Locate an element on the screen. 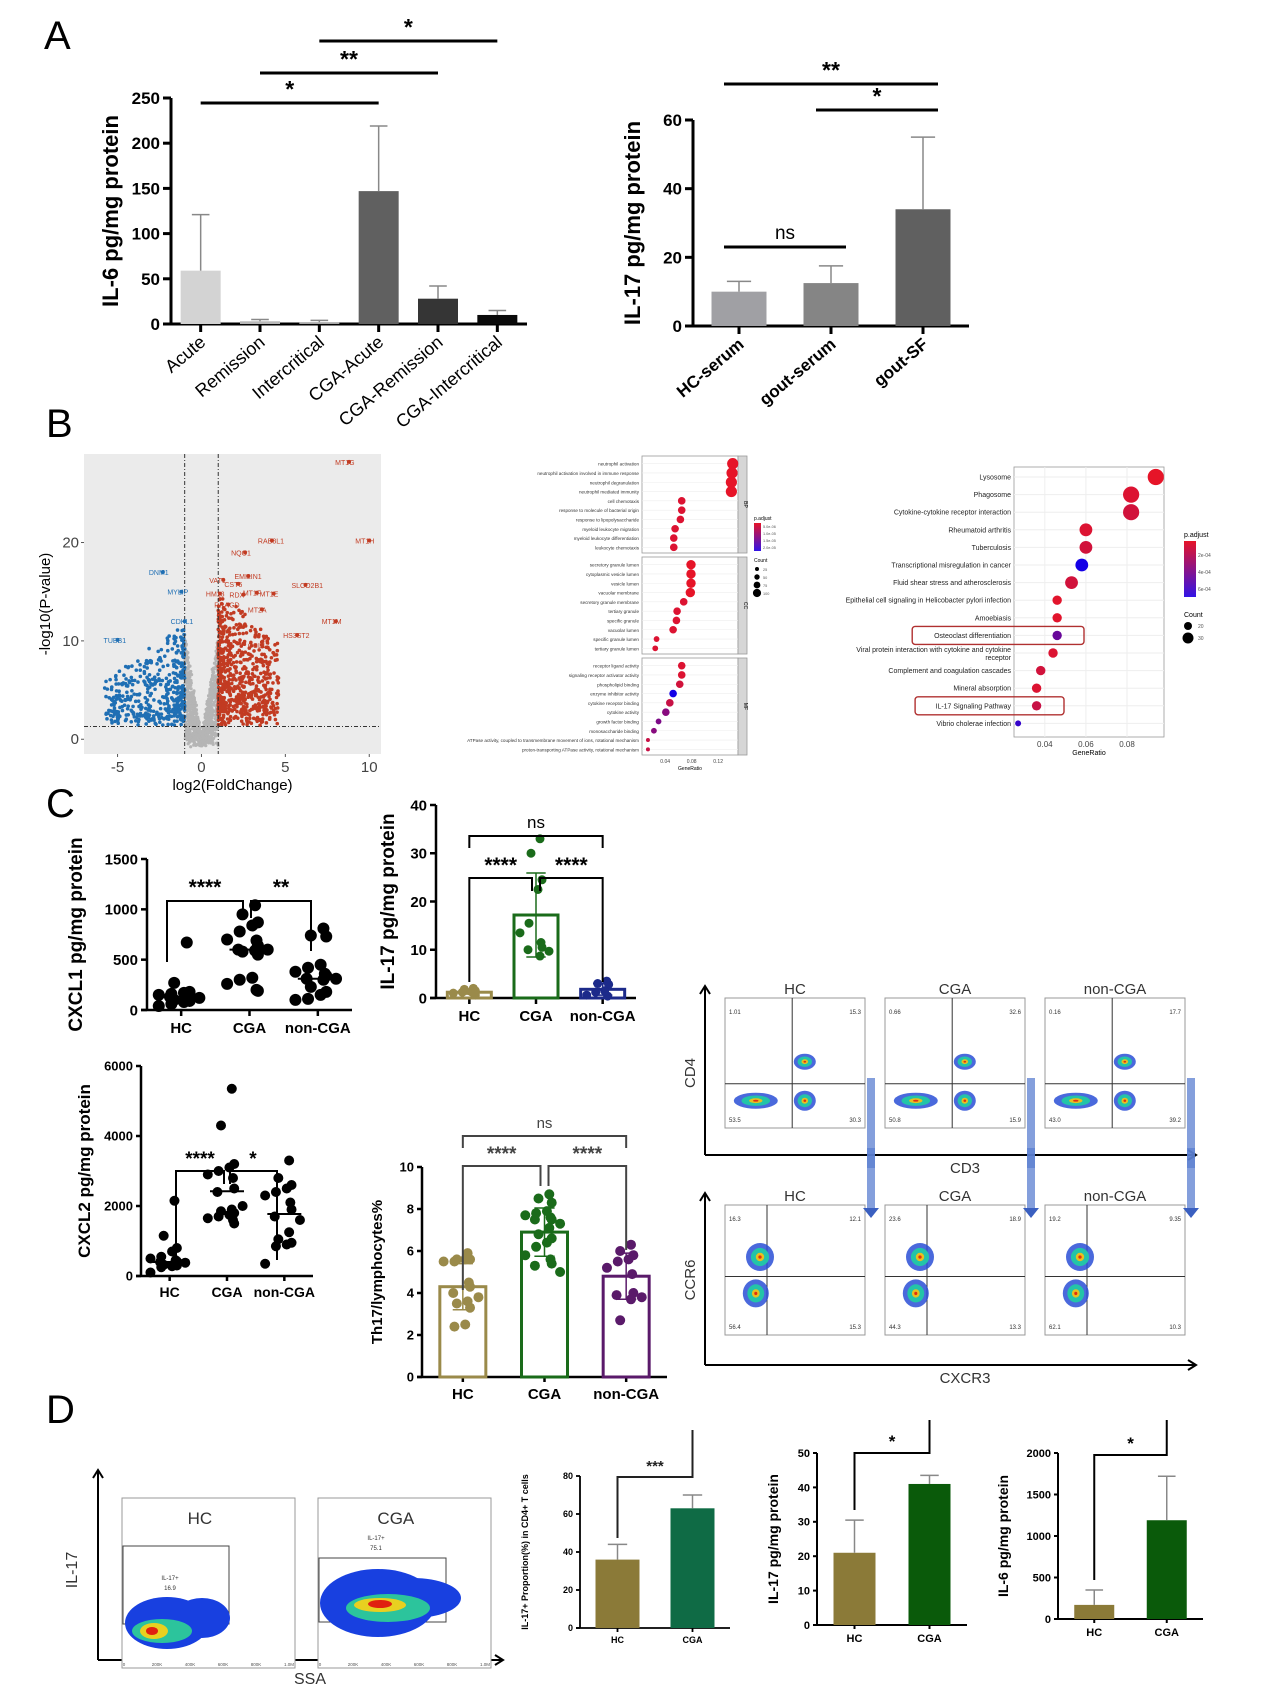 The width and height of the screenshot is (1267, 1688). y-axis-label: CXCL1 pg/mg protein is located at coordinates (76, 934).